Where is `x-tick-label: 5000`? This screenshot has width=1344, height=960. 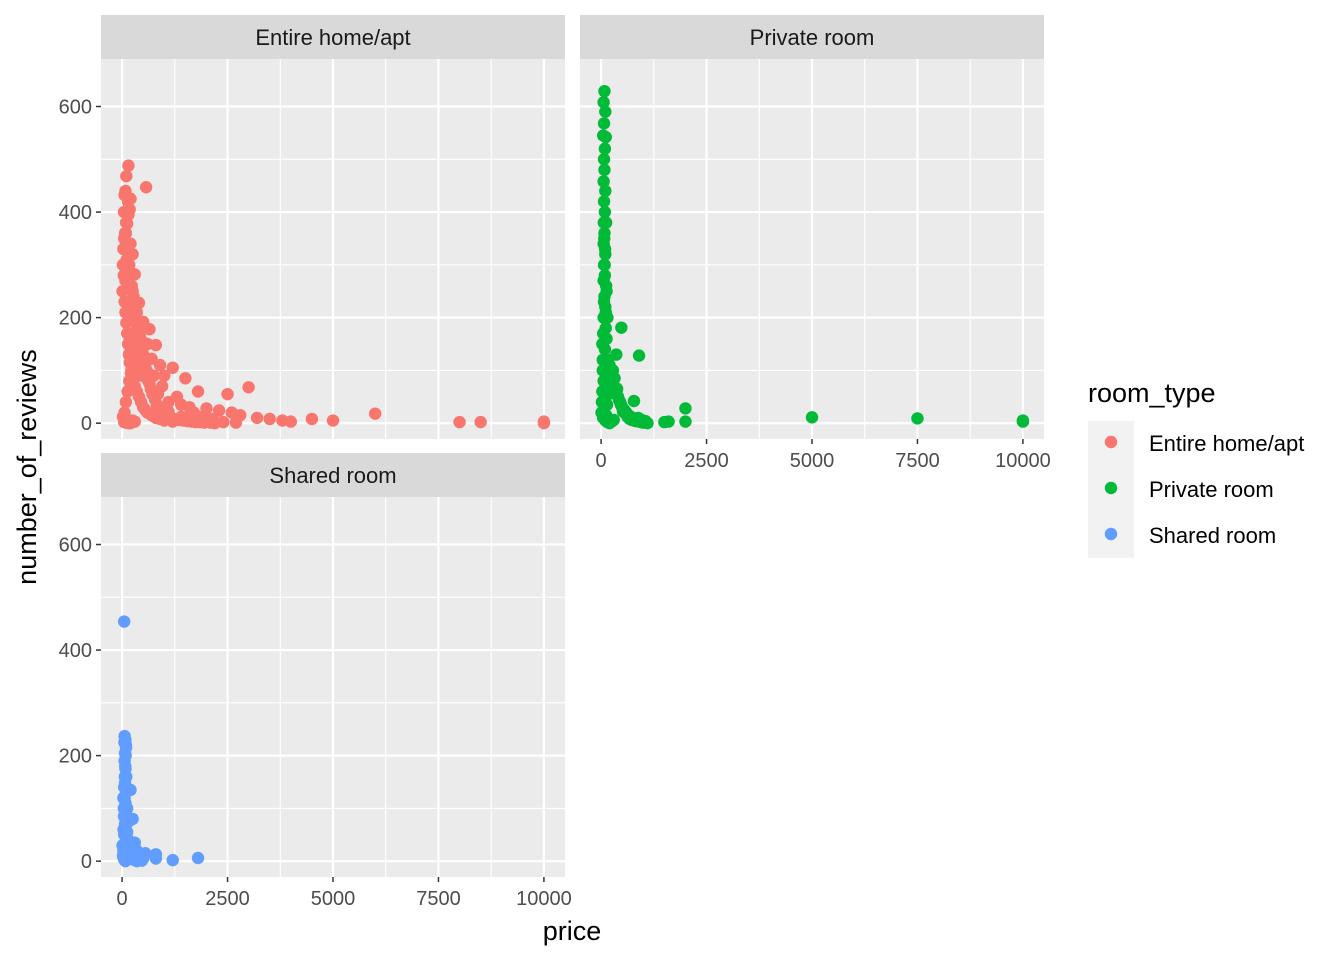 x-tick-label: 5000 is located at coordinates (812, 461).